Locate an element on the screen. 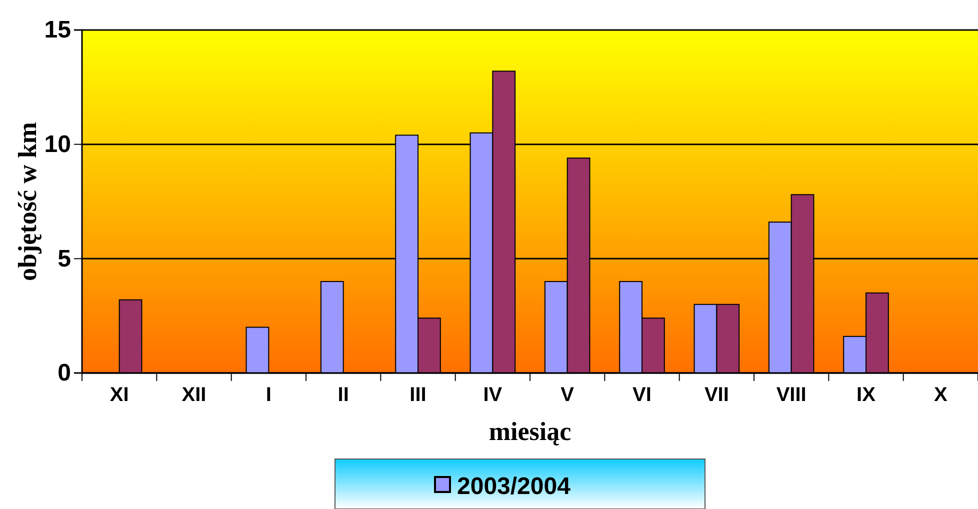  y-tick-label: 15 is located at coordinates (57, 30).